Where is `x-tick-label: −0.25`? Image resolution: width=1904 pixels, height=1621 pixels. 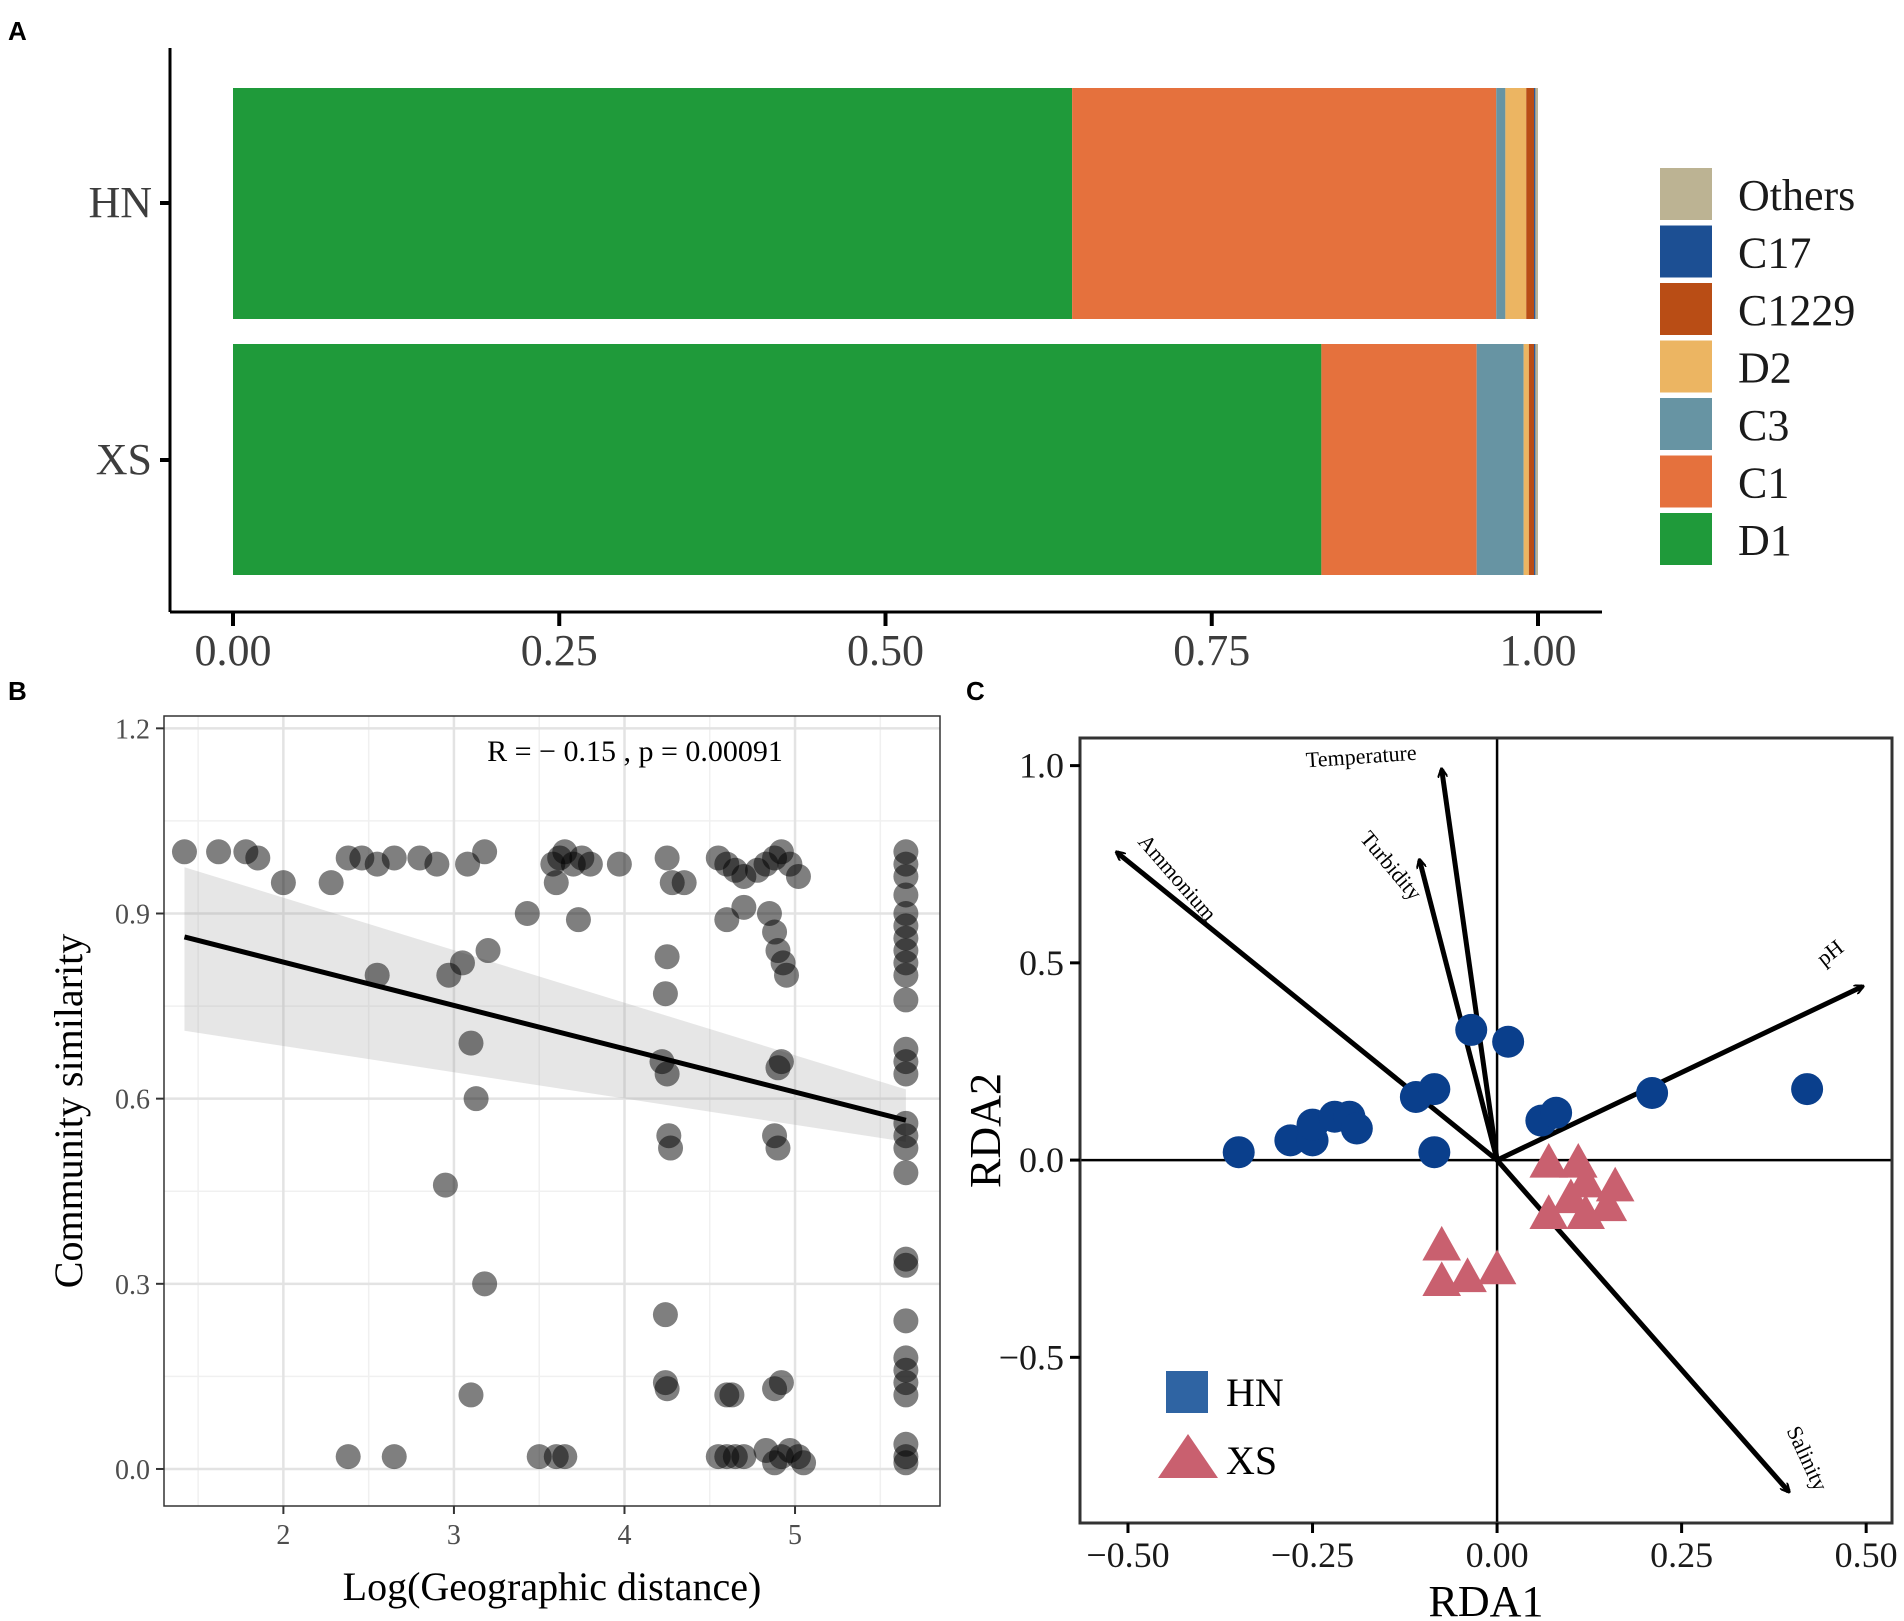 x-tick-label: −0.25 is located at coordinates (1312, 1555).